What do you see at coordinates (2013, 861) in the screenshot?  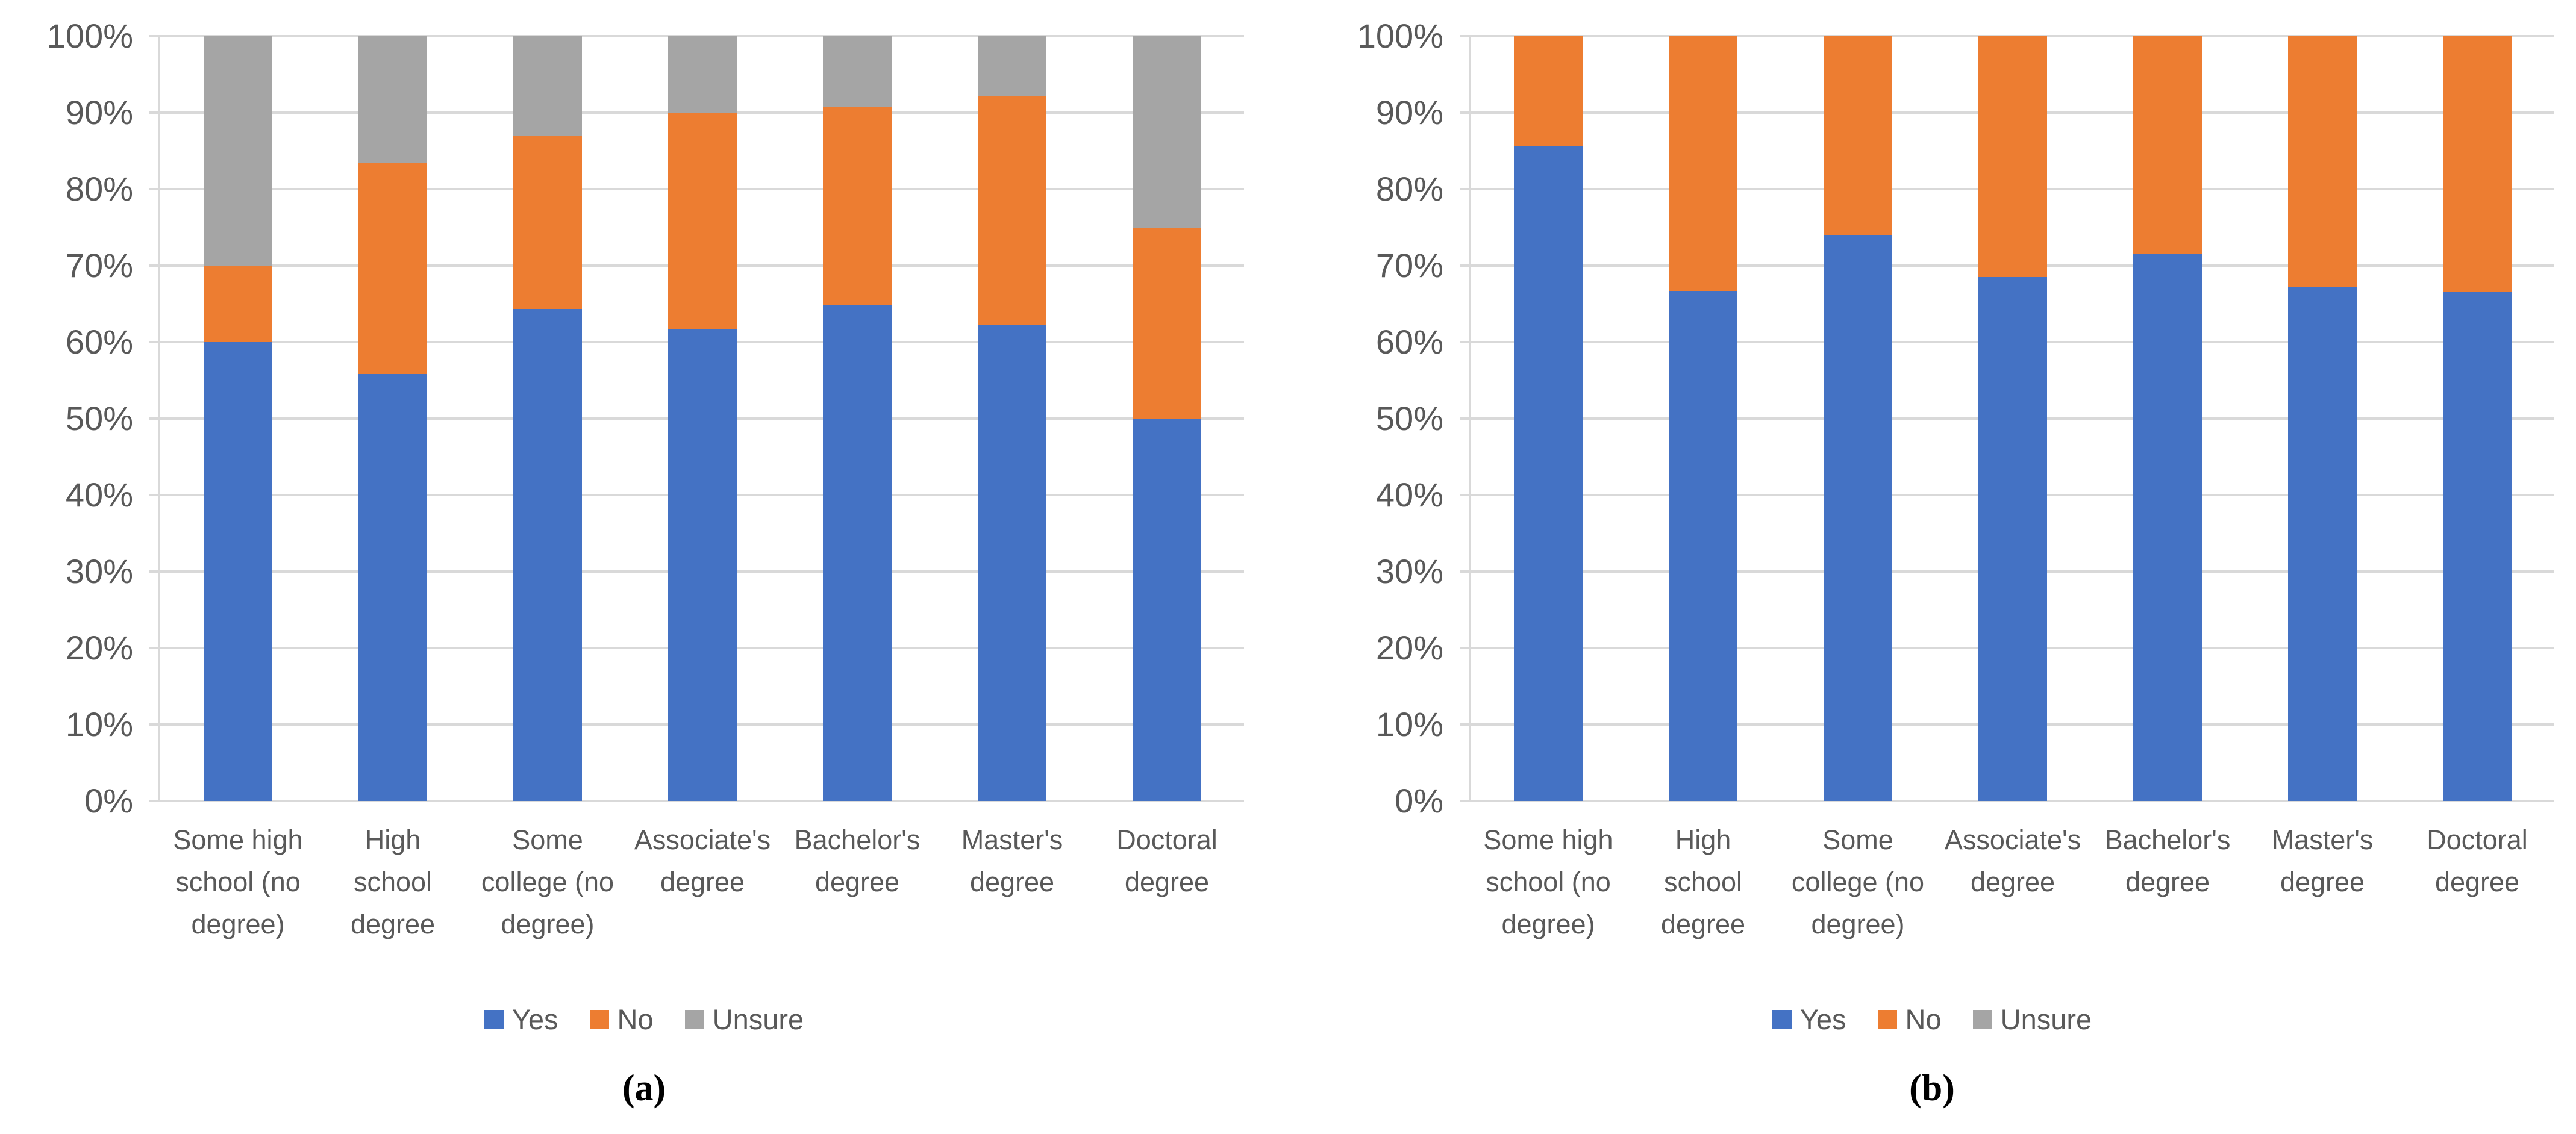 I see `category-label: Associate's degree` at bounding box center [2013, 861].